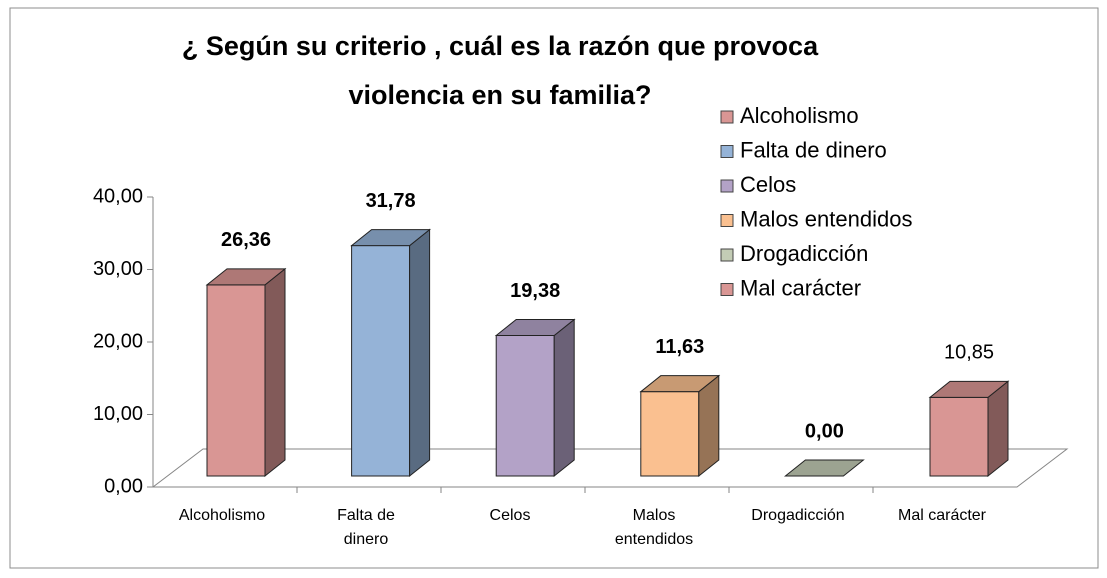 The image size is (1107, 578). Describe the element at coordinates (679, 347) in the screenshot. I see `value-label: 11,63` at that location.